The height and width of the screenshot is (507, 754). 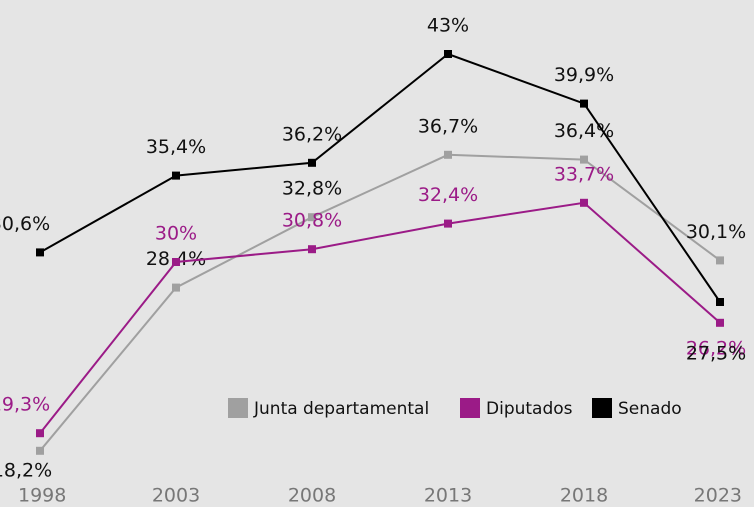 What do you see at coordinates (584, 496) in the screenshot?
I see `x-tick-label: 2018` at bounding box center [584, 496].